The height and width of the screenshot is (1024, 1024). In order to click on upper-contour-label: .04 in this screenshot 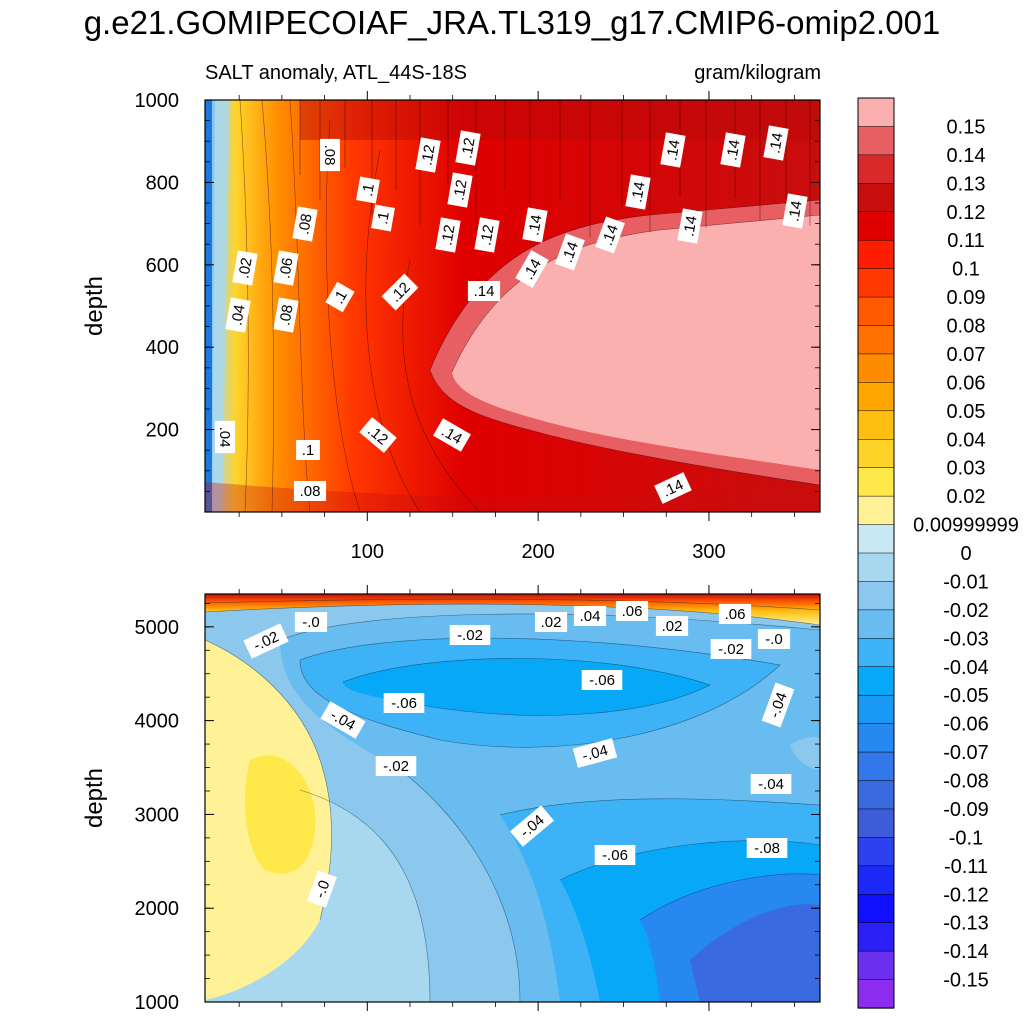, I will do `click(224, 437)`.